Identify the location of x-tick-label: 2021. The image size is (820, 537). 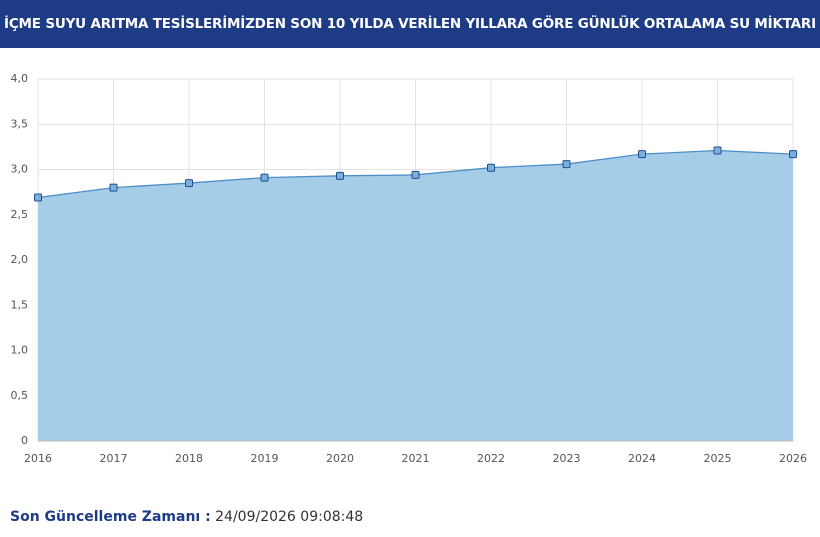
(416, 458).